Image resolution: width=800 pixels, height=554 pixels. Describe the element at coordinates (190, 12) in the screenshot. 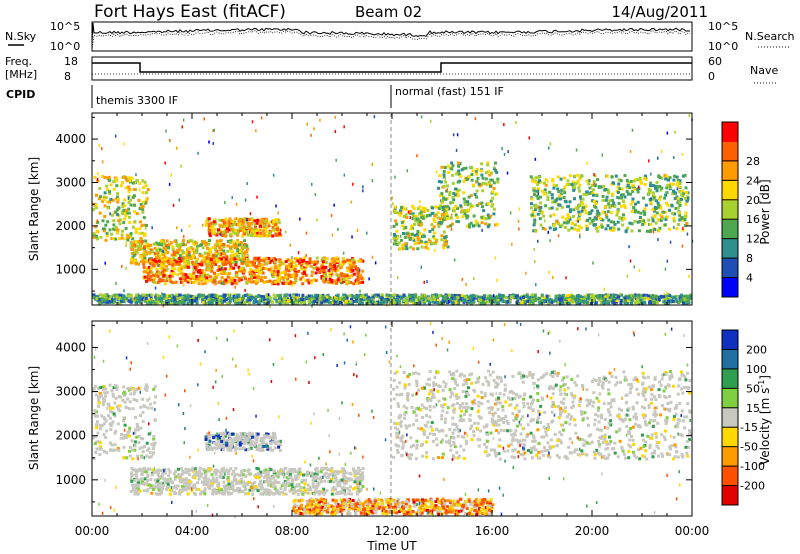

I see `station-title: Fort Hays East (fitACF)` at that location.